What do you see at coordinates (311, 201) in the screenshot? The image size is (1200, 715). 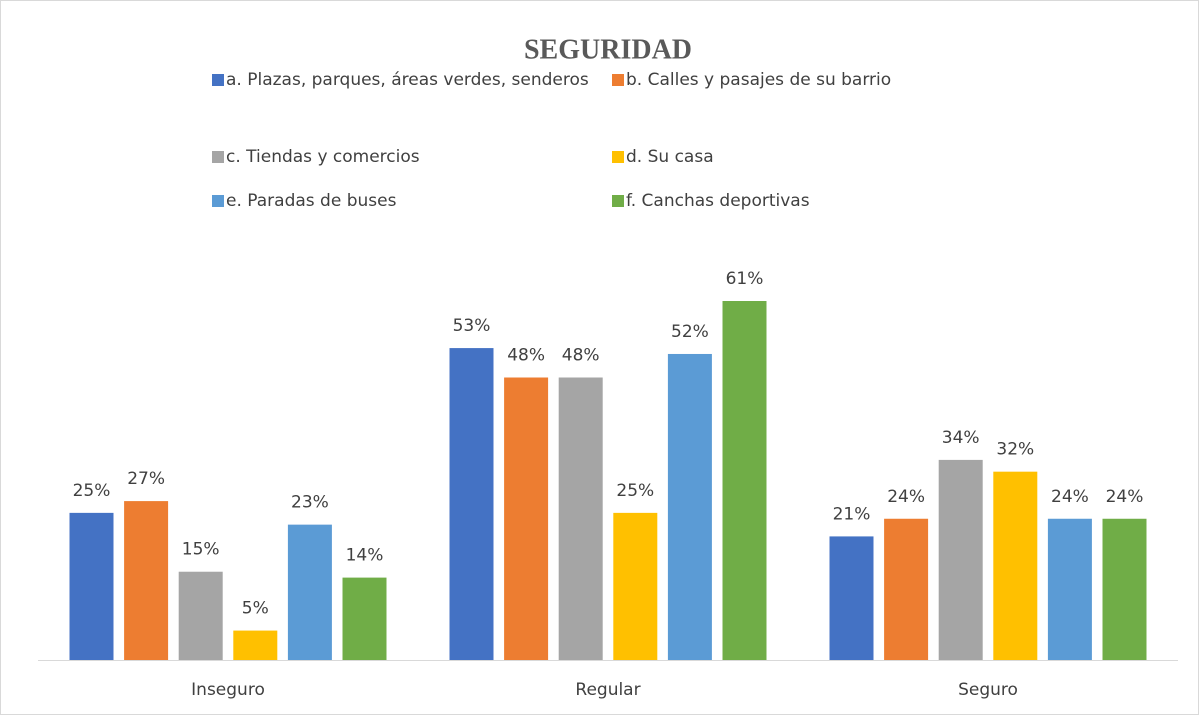 I see `legend-label: e. Paradas de buses` at bounding box center [311, 201].